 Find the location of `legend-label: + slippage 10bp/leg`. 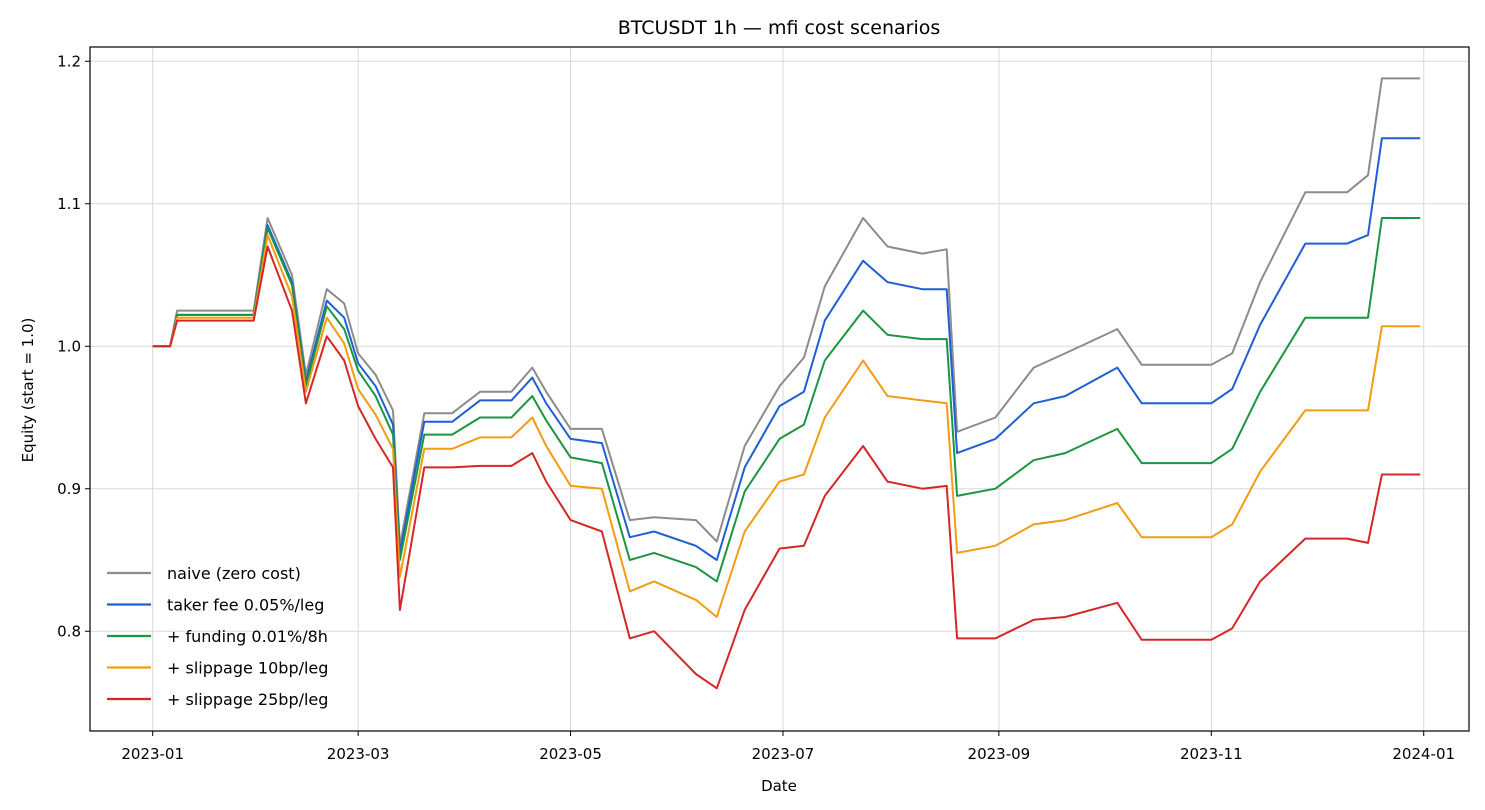

legend-label: + slippage 10bp/leg is located at coordinates (247, 668).